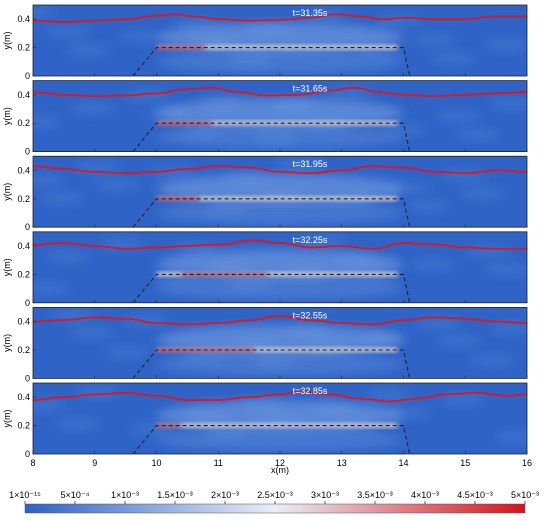  I want to click on time-label: t=32.25s, so click(310, 240).